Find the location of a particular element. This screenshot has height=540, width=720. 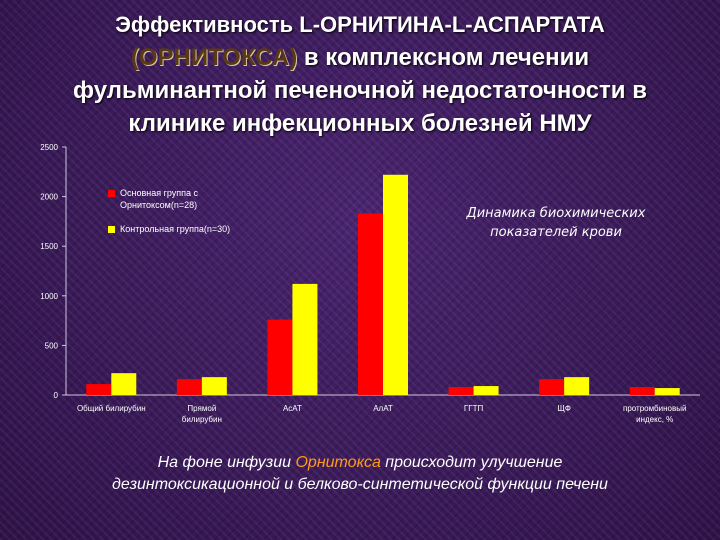

title-line-2: (ОРНИТОКСА) в комплексном лечении is located at coordinates (360, 57).